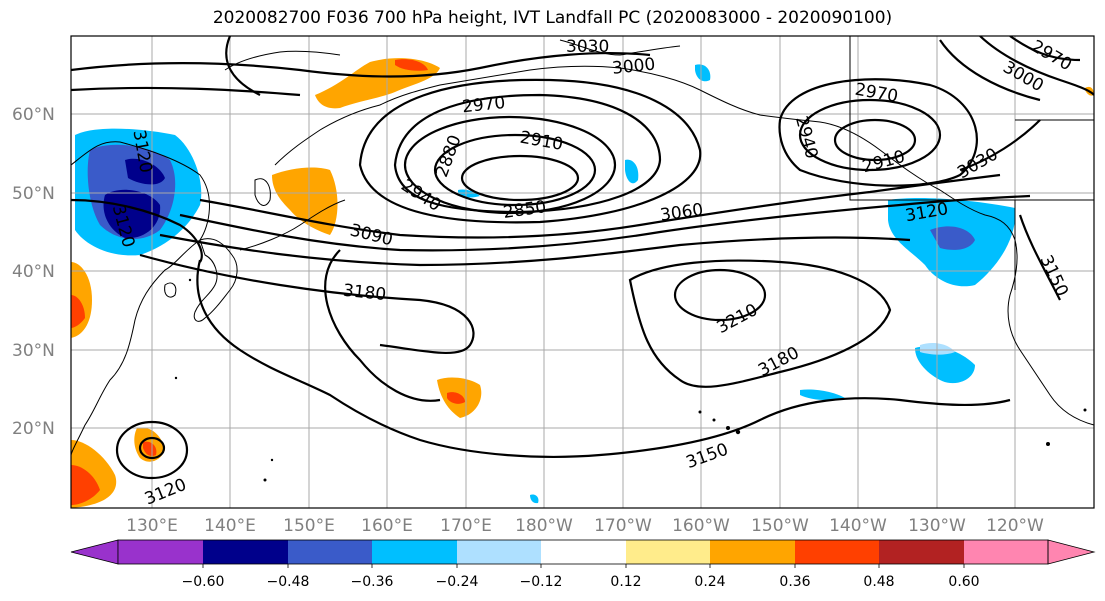 The height and width of the screenshot is (601, 1105). Describe the element at coordinates (1071, 552) in the screenshot. I see `colorbar-high-extend` at that location.